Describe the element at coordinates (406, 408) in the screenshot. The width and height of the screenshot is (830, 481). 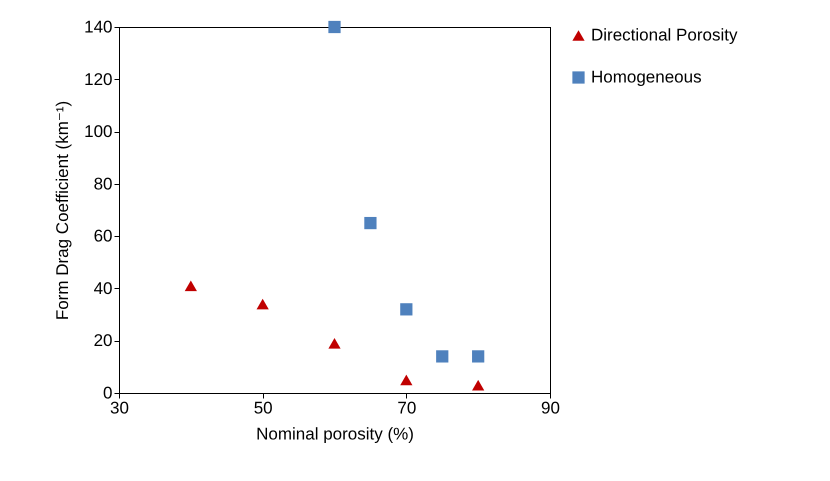
I see `x-tick-label: 70` at that location.